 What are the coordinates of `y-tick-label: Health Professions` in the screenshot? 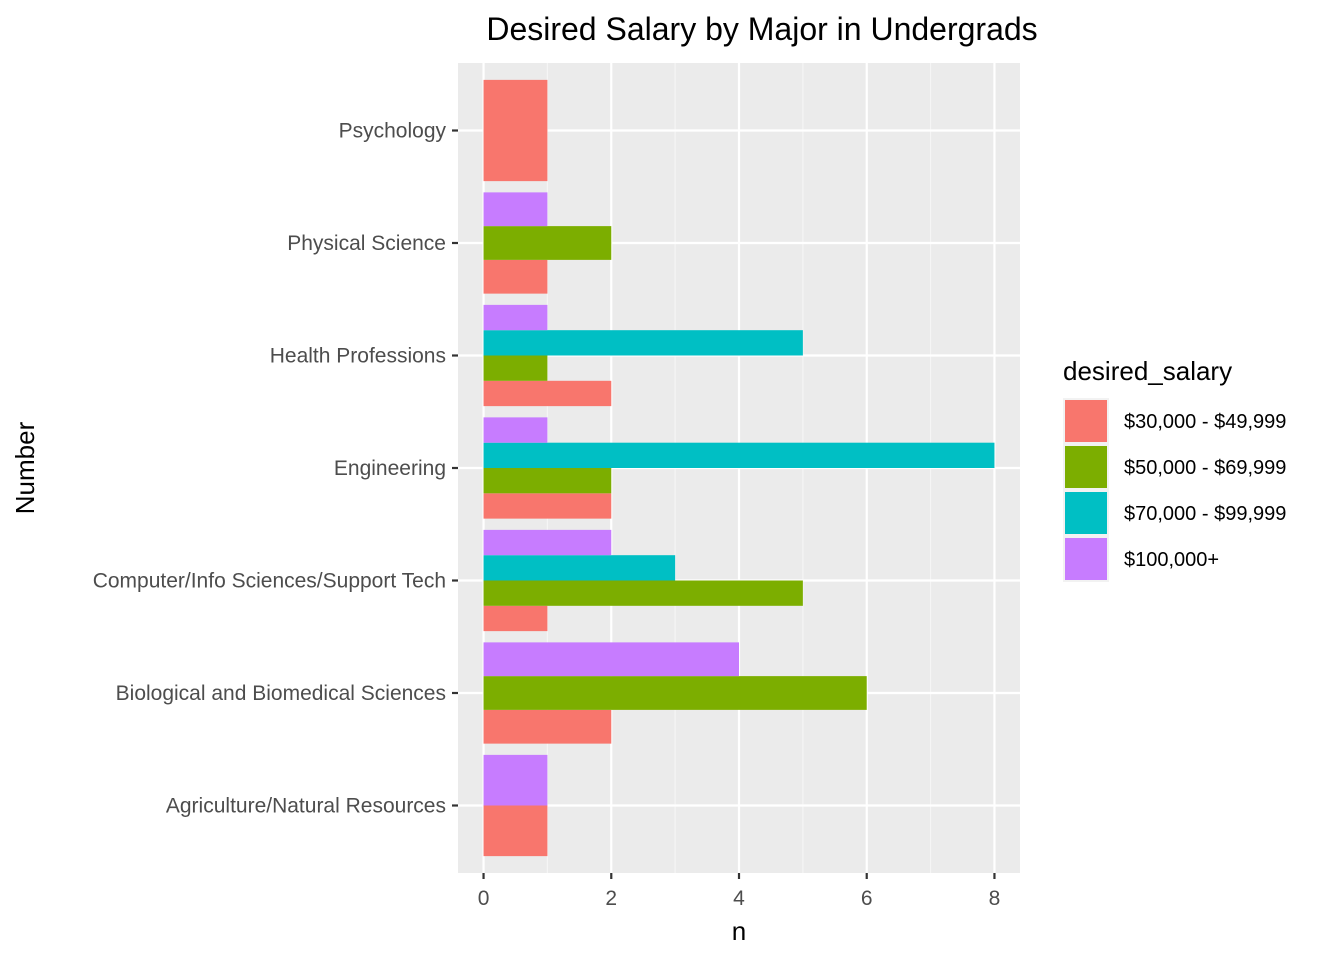 It's located at (358, 356).